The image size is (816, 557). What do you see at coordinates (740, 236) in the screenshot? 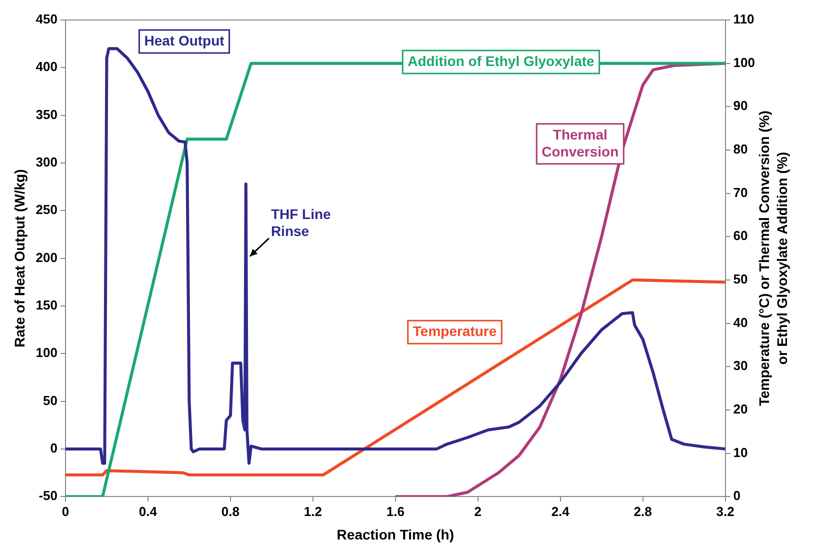
I see `y2-tick-label: 60` at bounding box center [740, 236].